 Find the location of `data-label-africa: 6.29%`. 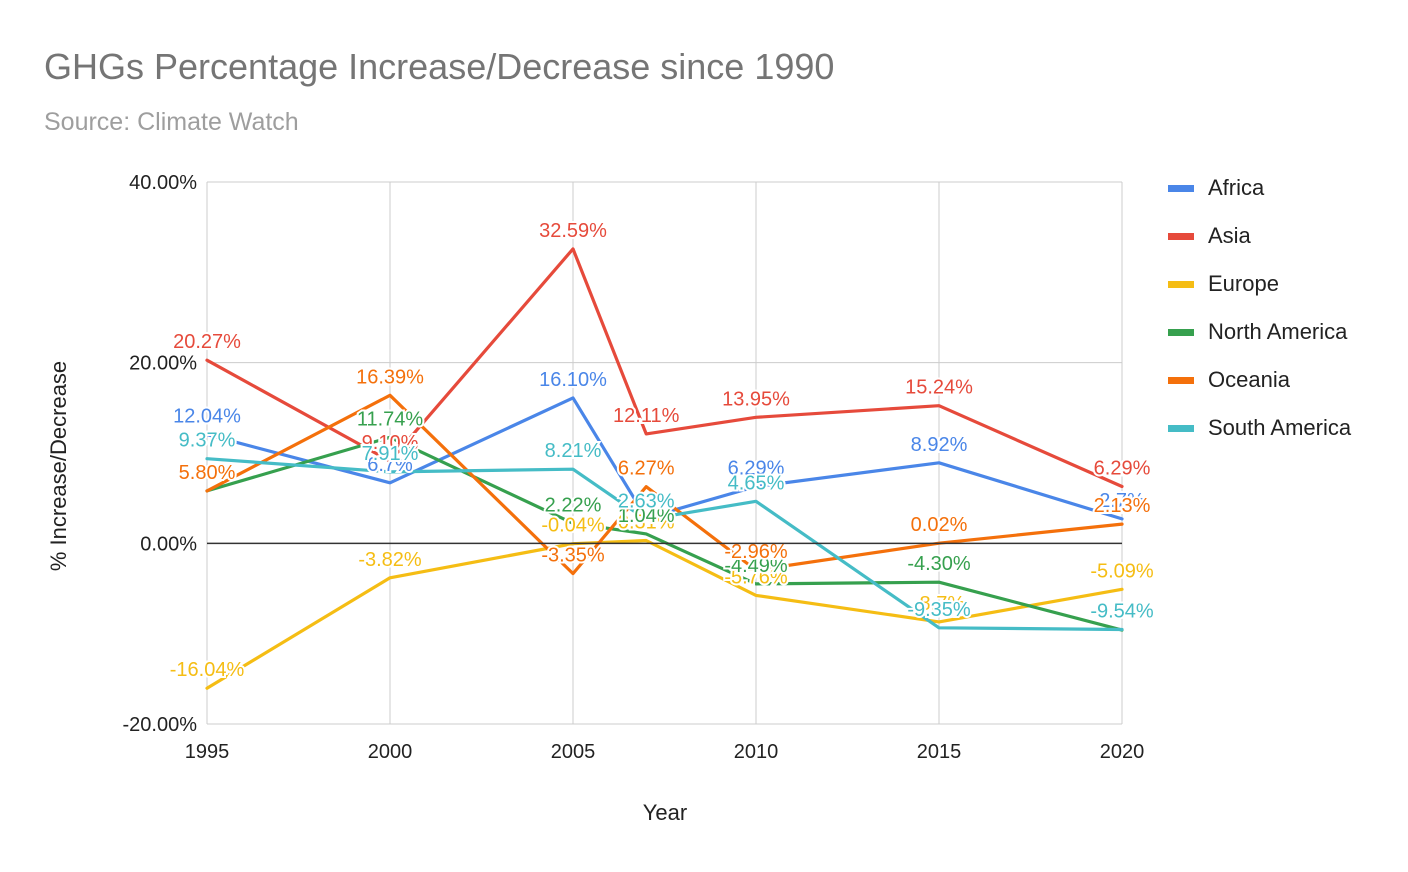

data-label-africa: 6.29% is located at coordinates (756, 469).